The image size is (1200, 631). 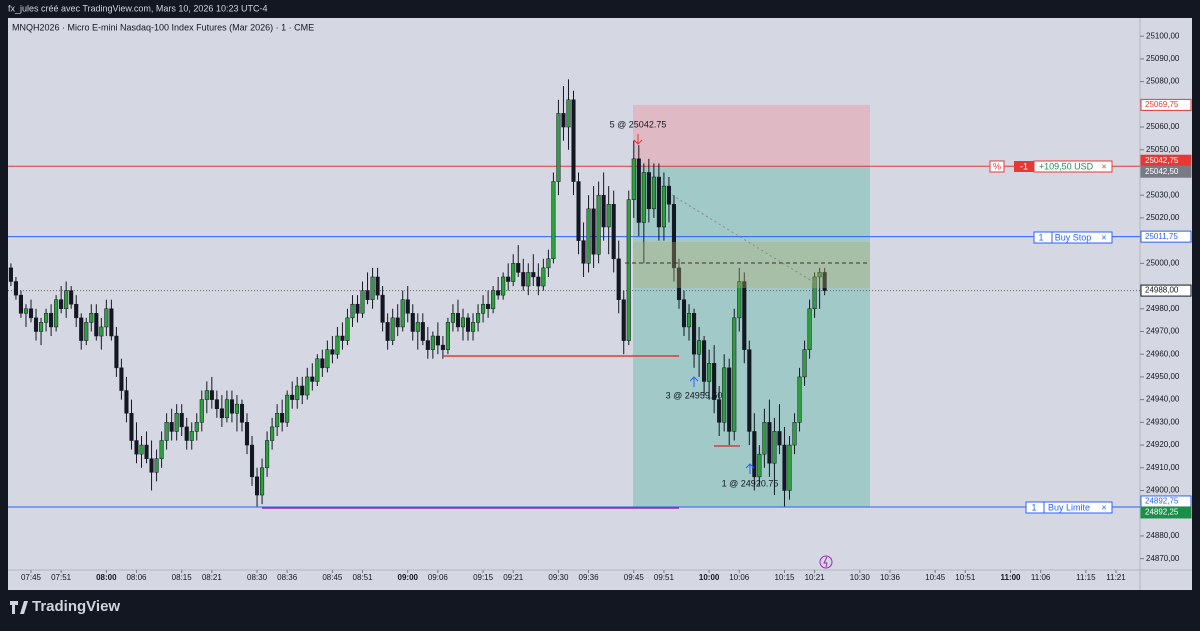 What do you see at coordinates (1163, 308) in the screenshot?
I see `y-tick-label: 24980,00` at bounding box center [1163, 308].